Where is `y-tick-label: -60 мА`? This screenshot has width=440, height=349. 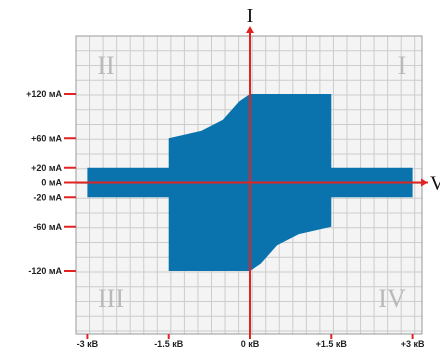
y-tick-label: -60 мА is located at coordinates (47, 227).